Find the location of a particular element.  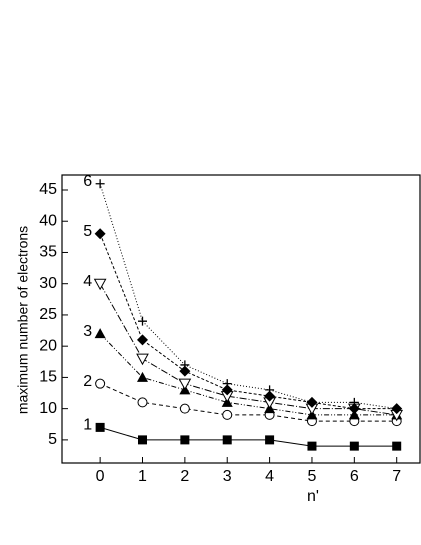

x-tick-label: 5 is located at coordinates (312, 476).